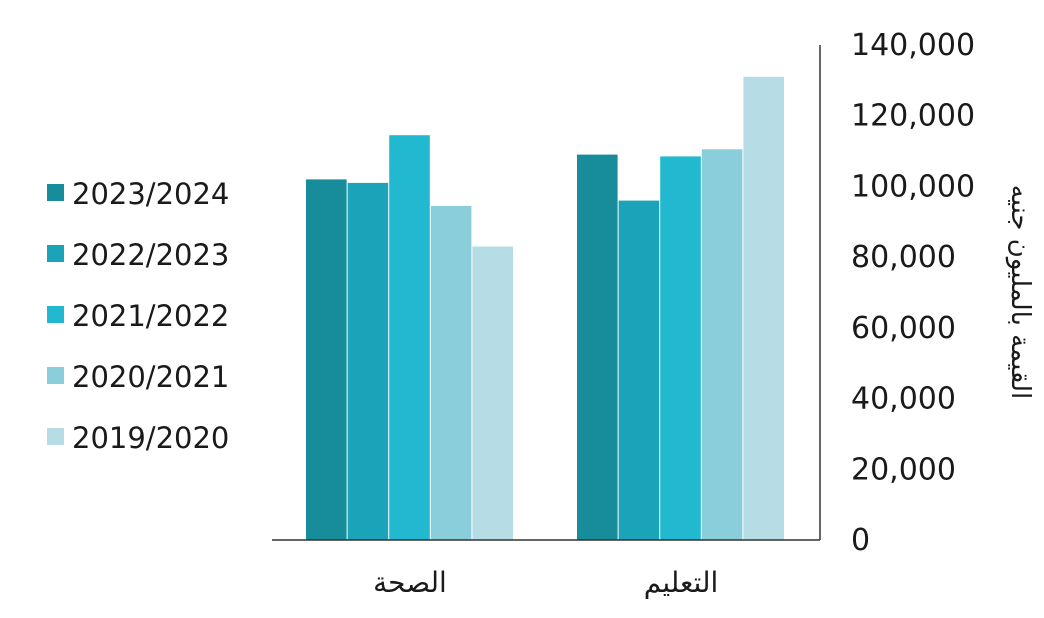 Image resolution: width=1044 pixels, height=618 pixels. What do you see at coordinates (150, 438) in the screenshot?
I see `legend-label: 2019/2020` at bounding box center [150, 438].